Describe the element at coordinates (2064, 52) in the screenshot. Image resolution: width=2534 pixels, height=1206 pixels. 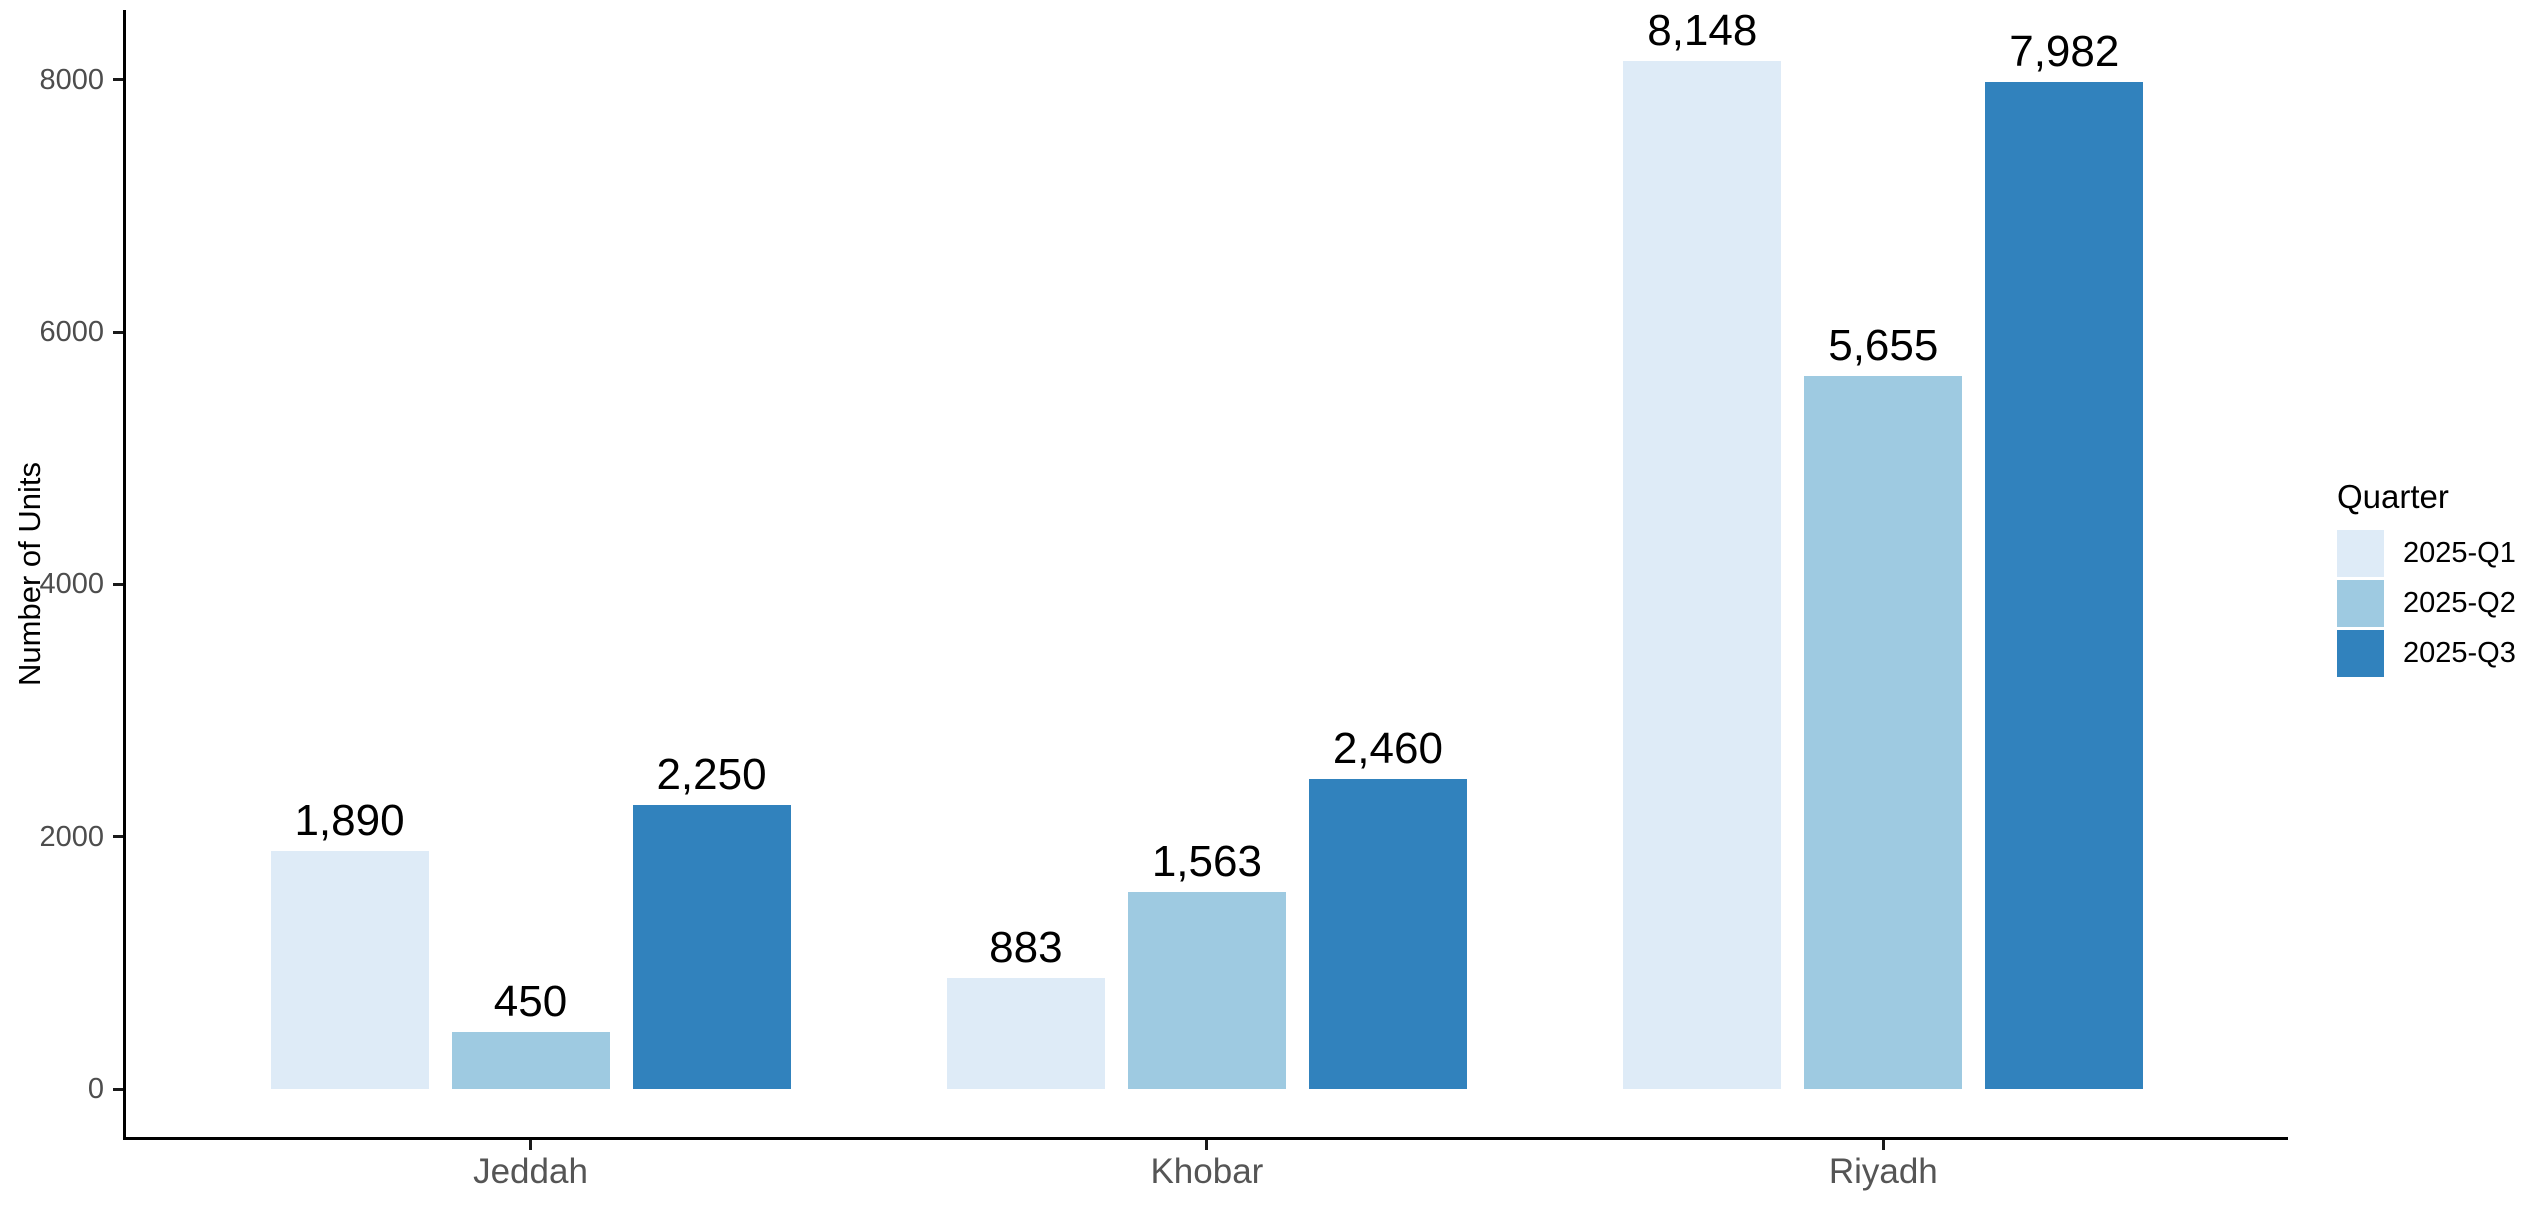
I see `bar-value-label: 7,982` at that location.